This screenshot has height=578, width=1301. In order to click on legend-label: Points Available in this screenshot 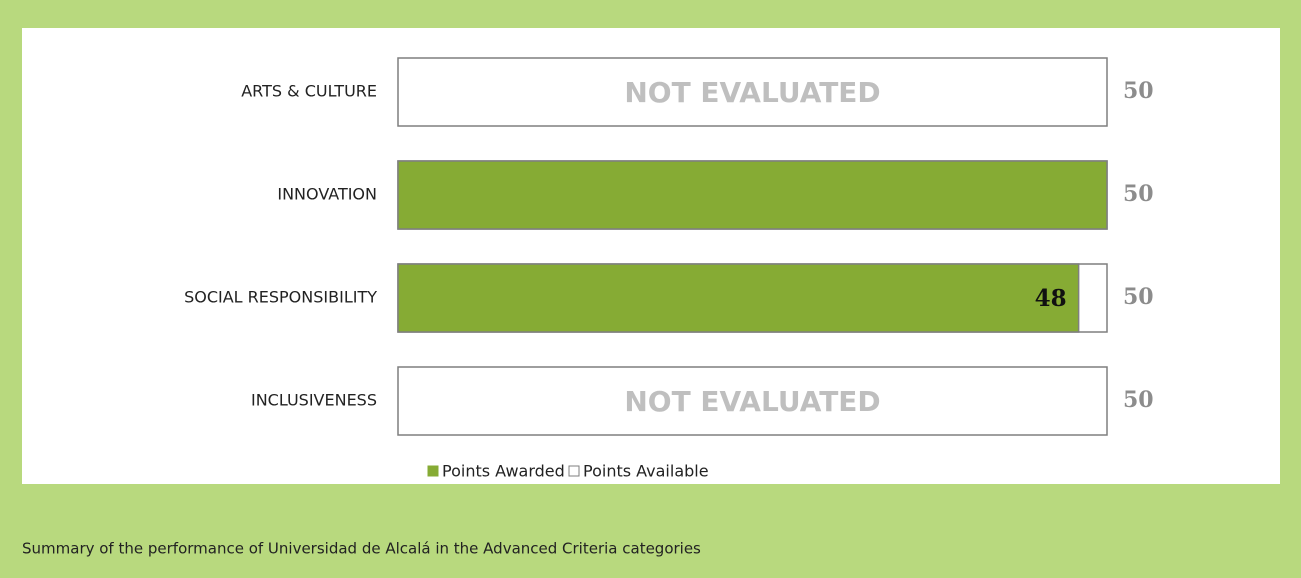, I will do `click(646, 471)`.